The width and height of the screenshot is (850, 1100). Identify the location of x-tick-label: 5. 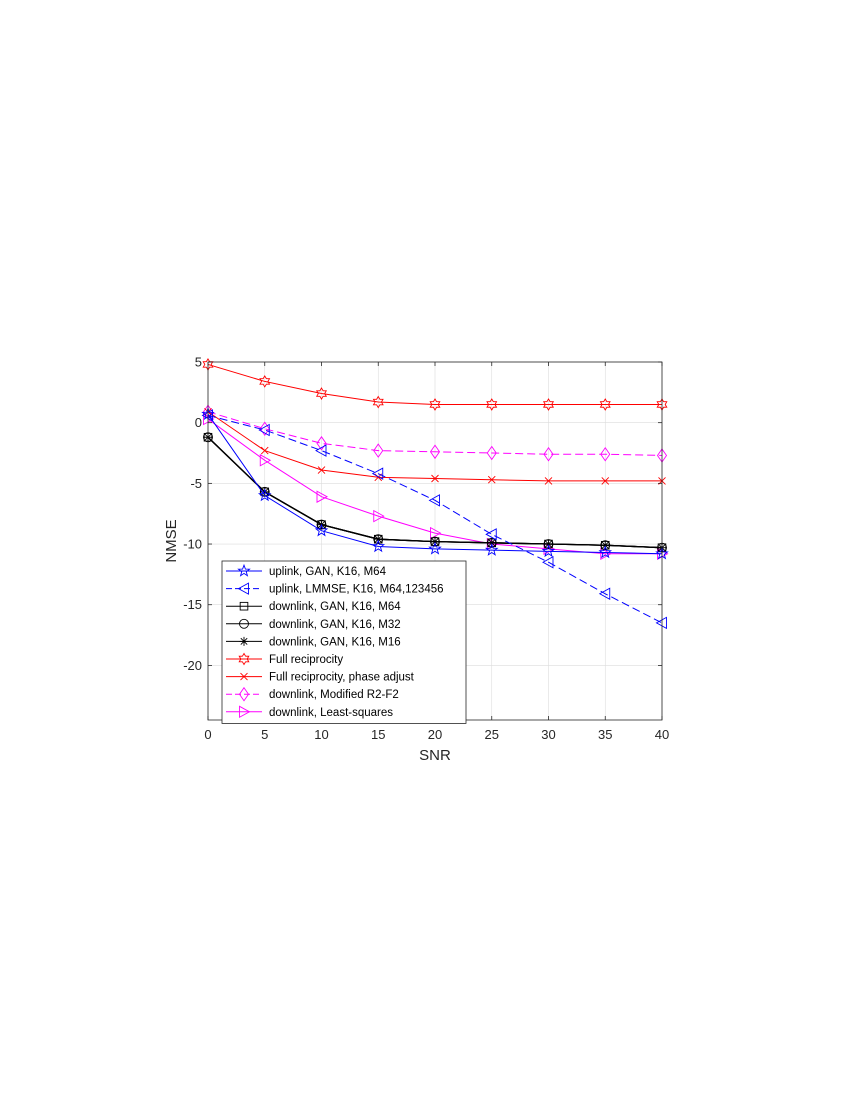
(264, 734).